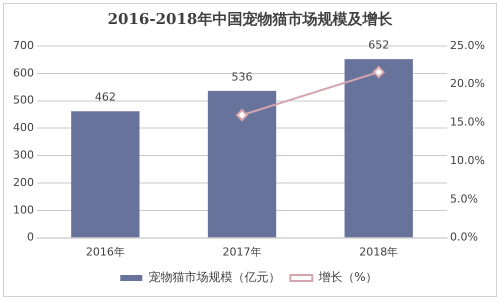  I want to click on data-label: 652, so click(379, 45).